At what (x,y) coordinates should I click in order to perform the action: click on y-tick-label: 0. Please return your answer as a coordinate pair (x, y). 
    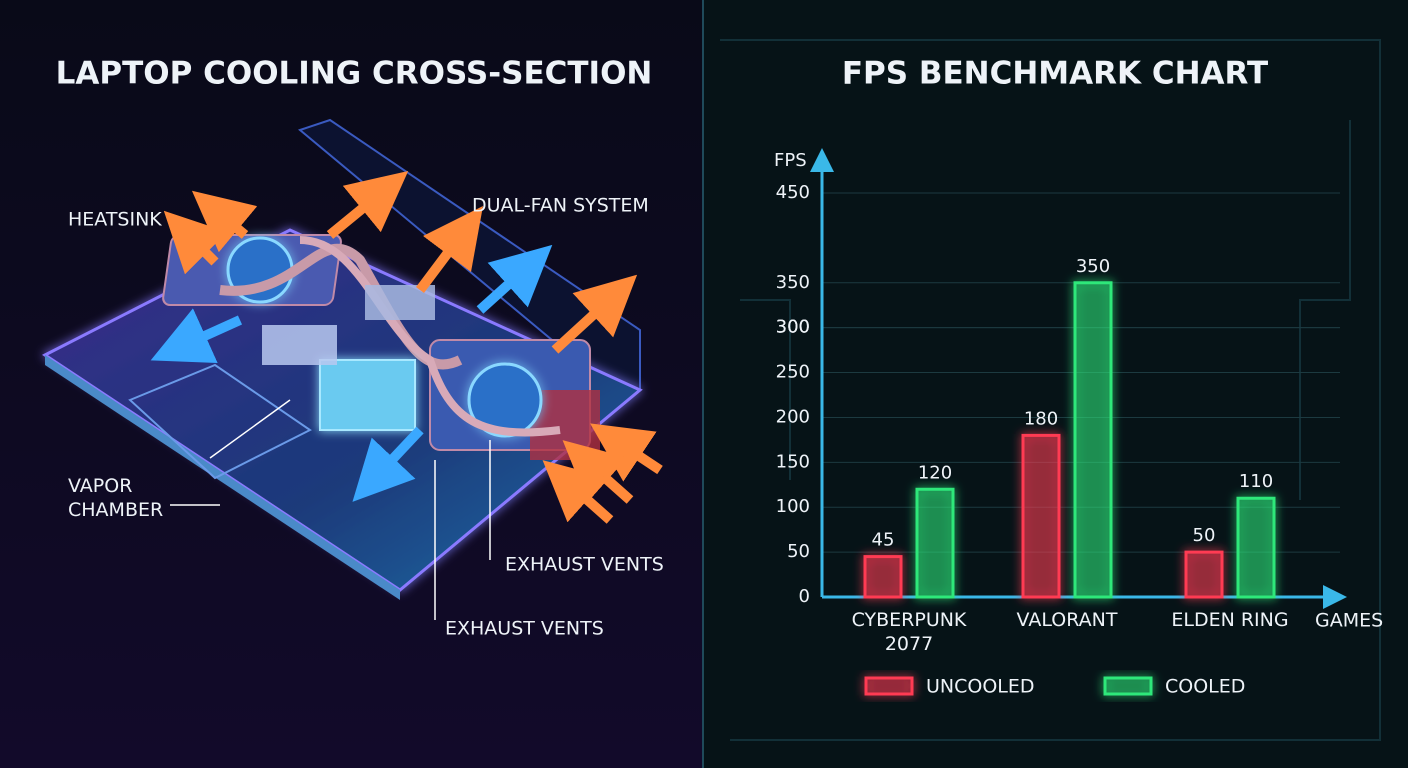
    Looking at the image, I should click on (804, 596).